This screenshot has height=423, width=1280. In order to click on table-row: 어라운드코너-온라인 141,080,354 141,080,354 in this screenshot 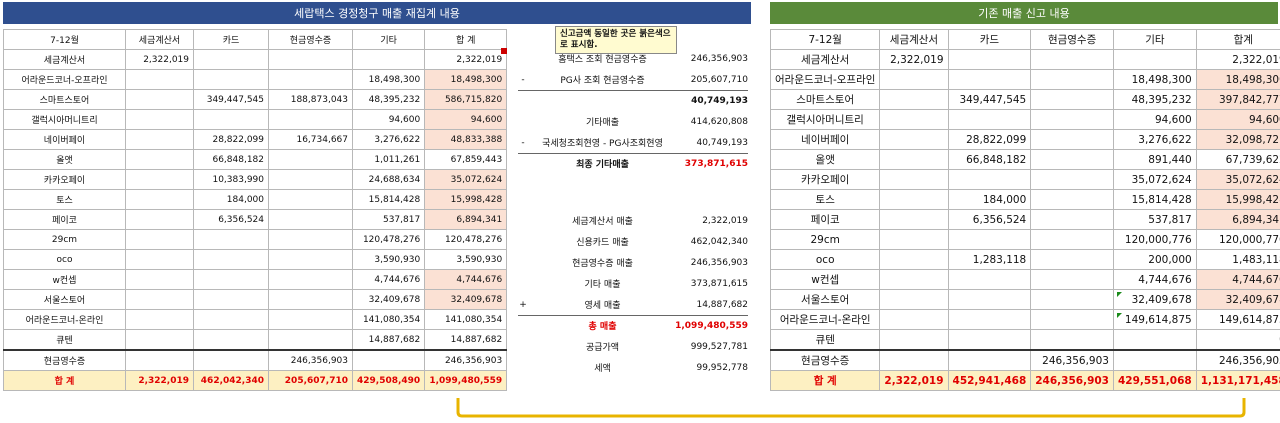, I will do `click(255, 319)`.